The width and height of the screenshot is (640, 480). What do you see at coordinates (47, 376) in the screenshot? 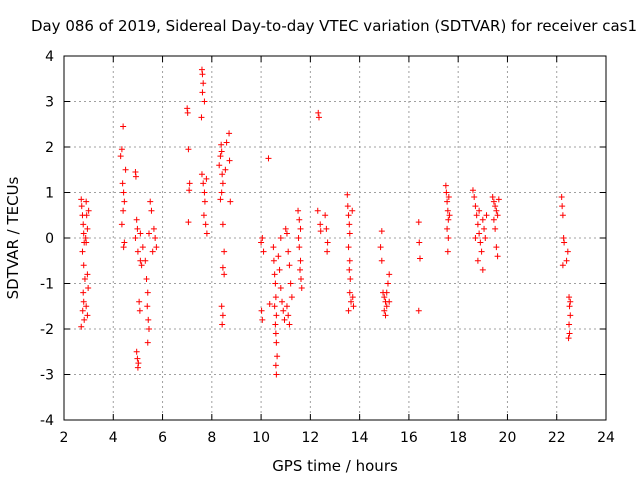
I see `y-tick-label: -3` at bounding box center [47, 376].